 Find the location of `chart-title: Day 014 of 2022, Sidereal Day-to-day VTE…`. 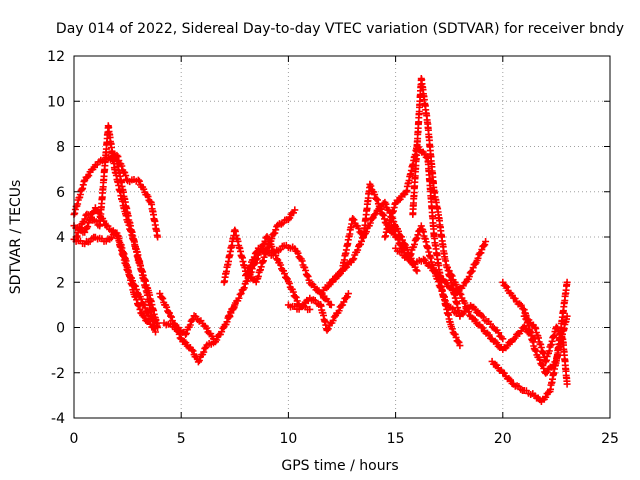

chart-title: Day 014 of 2022, Sidereal Day-to-day VTE… is located at coordinates (340, 29).